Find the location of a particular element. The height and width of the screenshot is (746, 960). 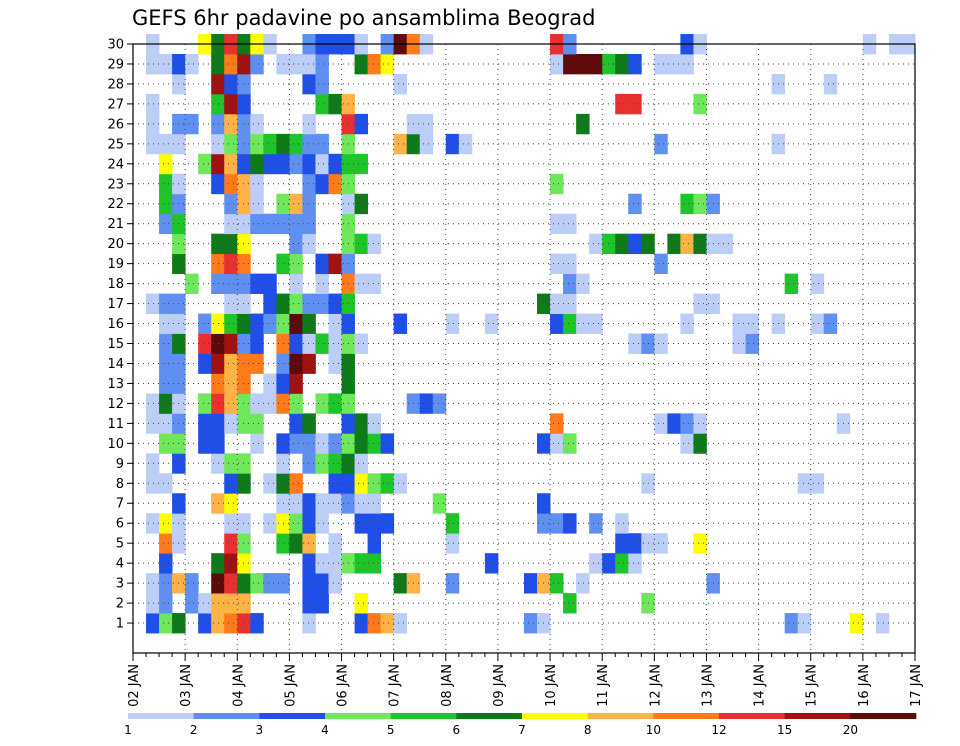

x-tick-label: 15 JAN is located at coordinates (812, 685).